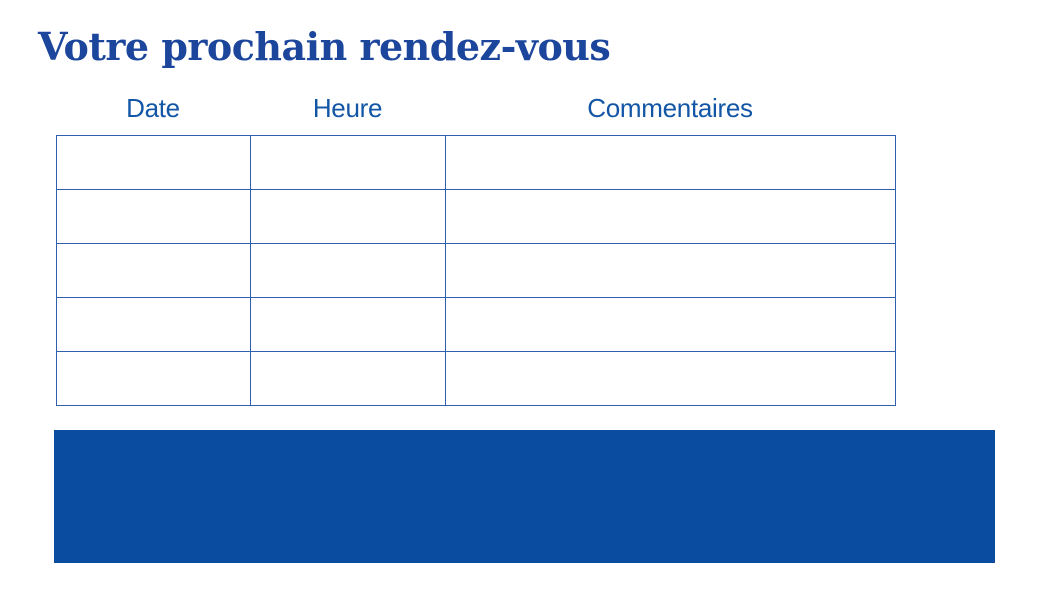 This screenshot has height=600, width=1050. Describe the element at coordinates (153, 108) in the screenshot. I see `column-header-date: Date` at that location.